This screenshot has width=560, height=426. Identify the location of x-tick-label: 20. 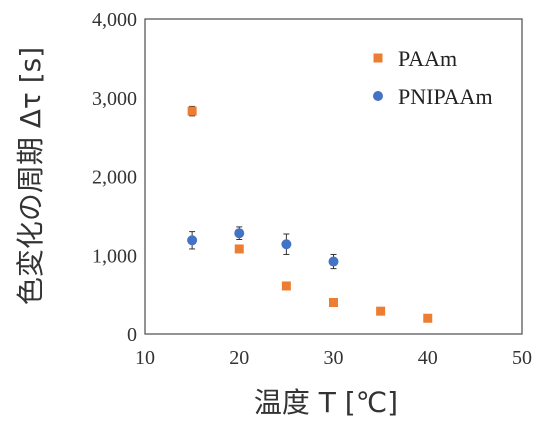
(239, 358).